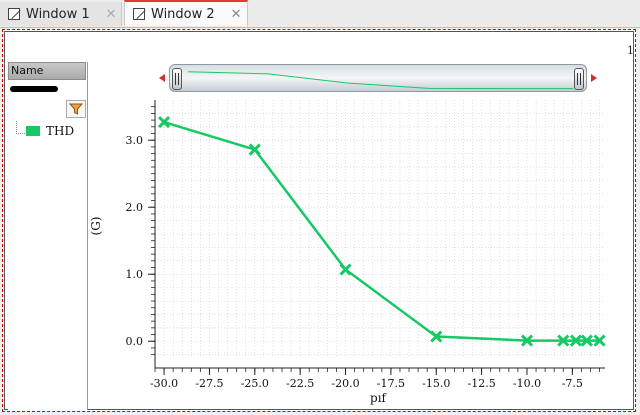  Describe the element at coordinates (164, 383) in the screenshot. I see `x-tick-label: -30.0` at that location.